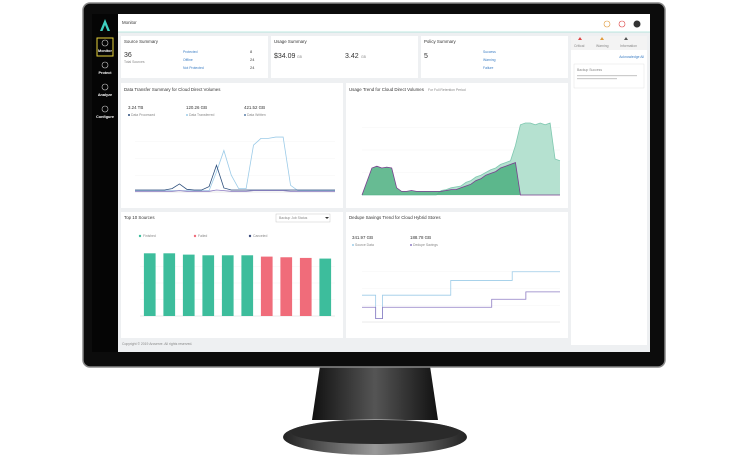 This screenshot has width=750, height=464. I want to click on nav-label: Configure, so click(105, 117).